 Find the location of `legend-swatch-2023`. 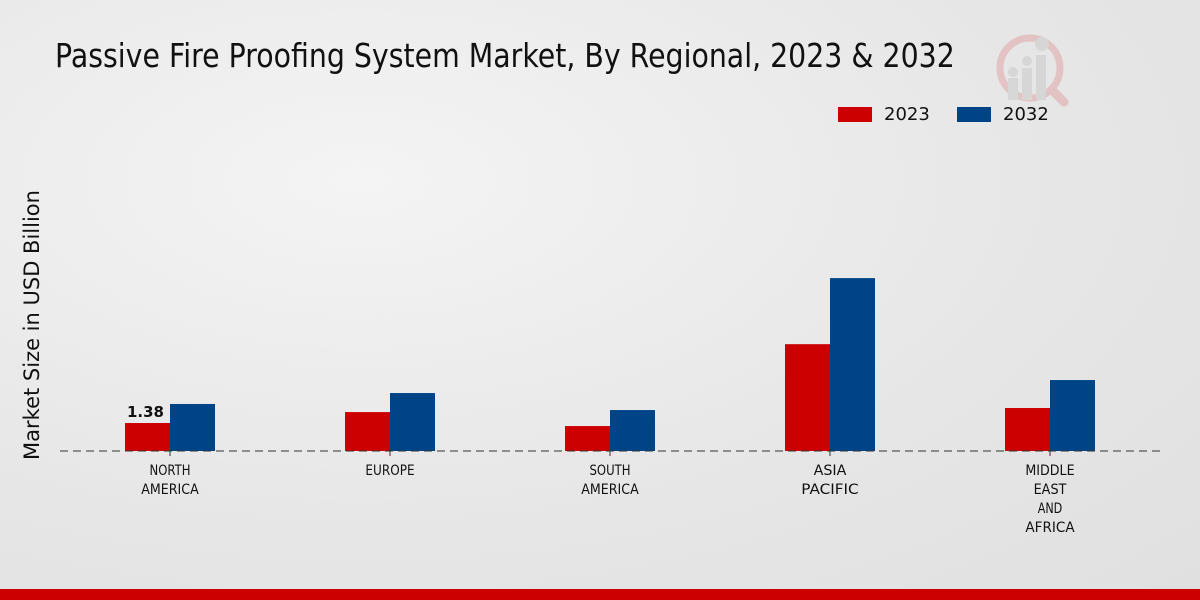

legend-swatch-2023 is located at coordinates (855, 114).